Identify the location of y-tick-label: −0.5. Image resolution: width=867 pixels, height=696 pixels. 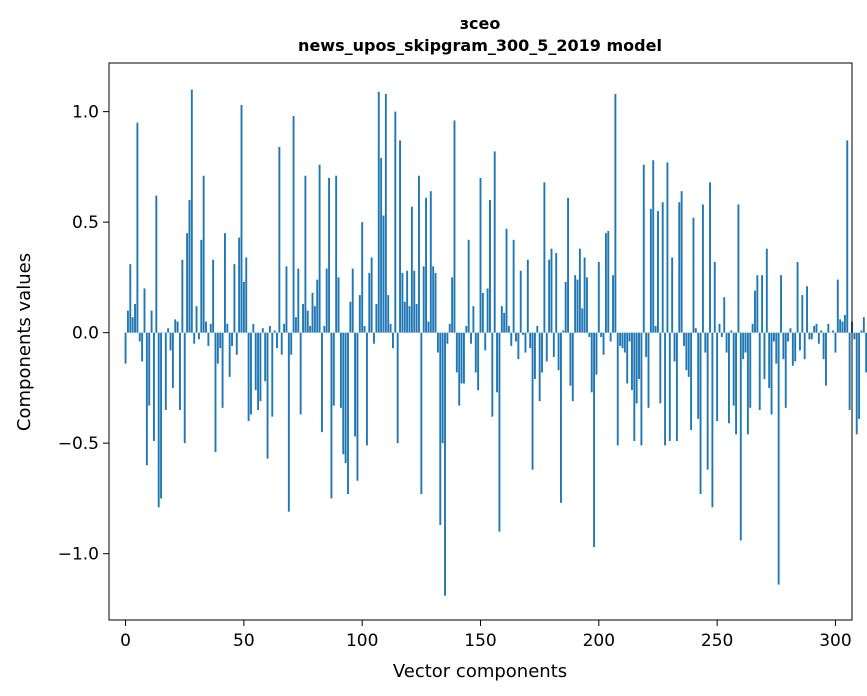
(78, 444).